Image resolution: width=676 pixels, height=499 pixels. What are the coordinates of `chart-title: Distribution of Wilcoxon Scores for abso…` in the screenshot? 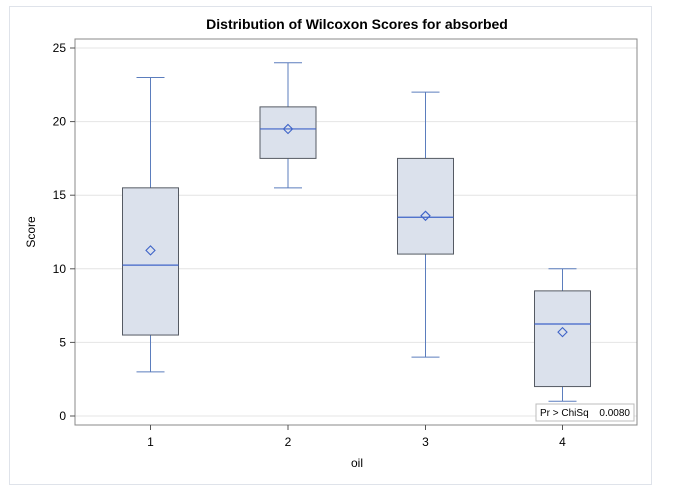 It's located at (357, 24).